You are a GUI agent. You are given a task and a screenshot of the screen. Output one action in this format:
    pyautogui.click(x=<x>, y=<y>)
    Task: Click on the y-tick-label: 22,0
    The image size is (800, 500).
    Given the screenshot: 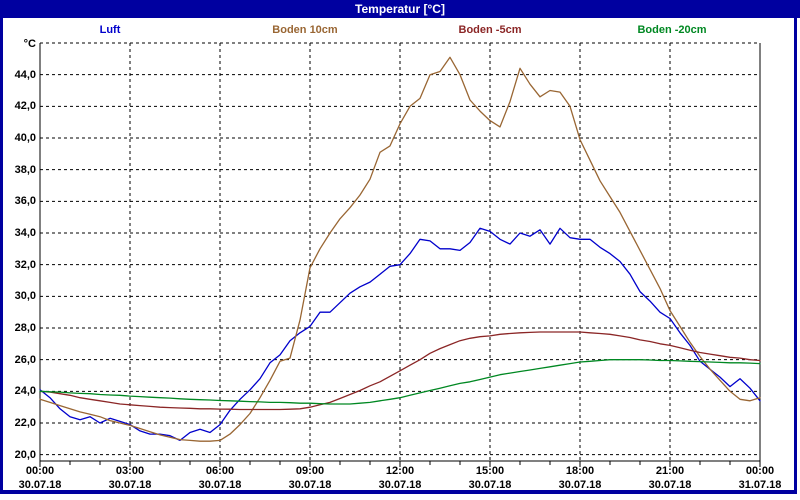 What is the action you would take?
    pyautogui.click(x=25, y=423)
    